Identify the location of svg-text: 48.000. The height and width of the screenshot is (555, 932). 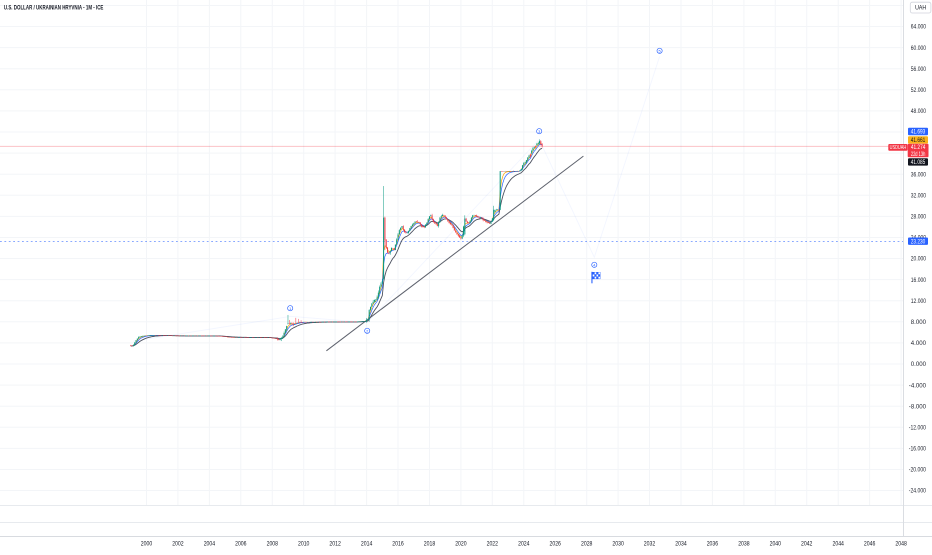
(919, 111).